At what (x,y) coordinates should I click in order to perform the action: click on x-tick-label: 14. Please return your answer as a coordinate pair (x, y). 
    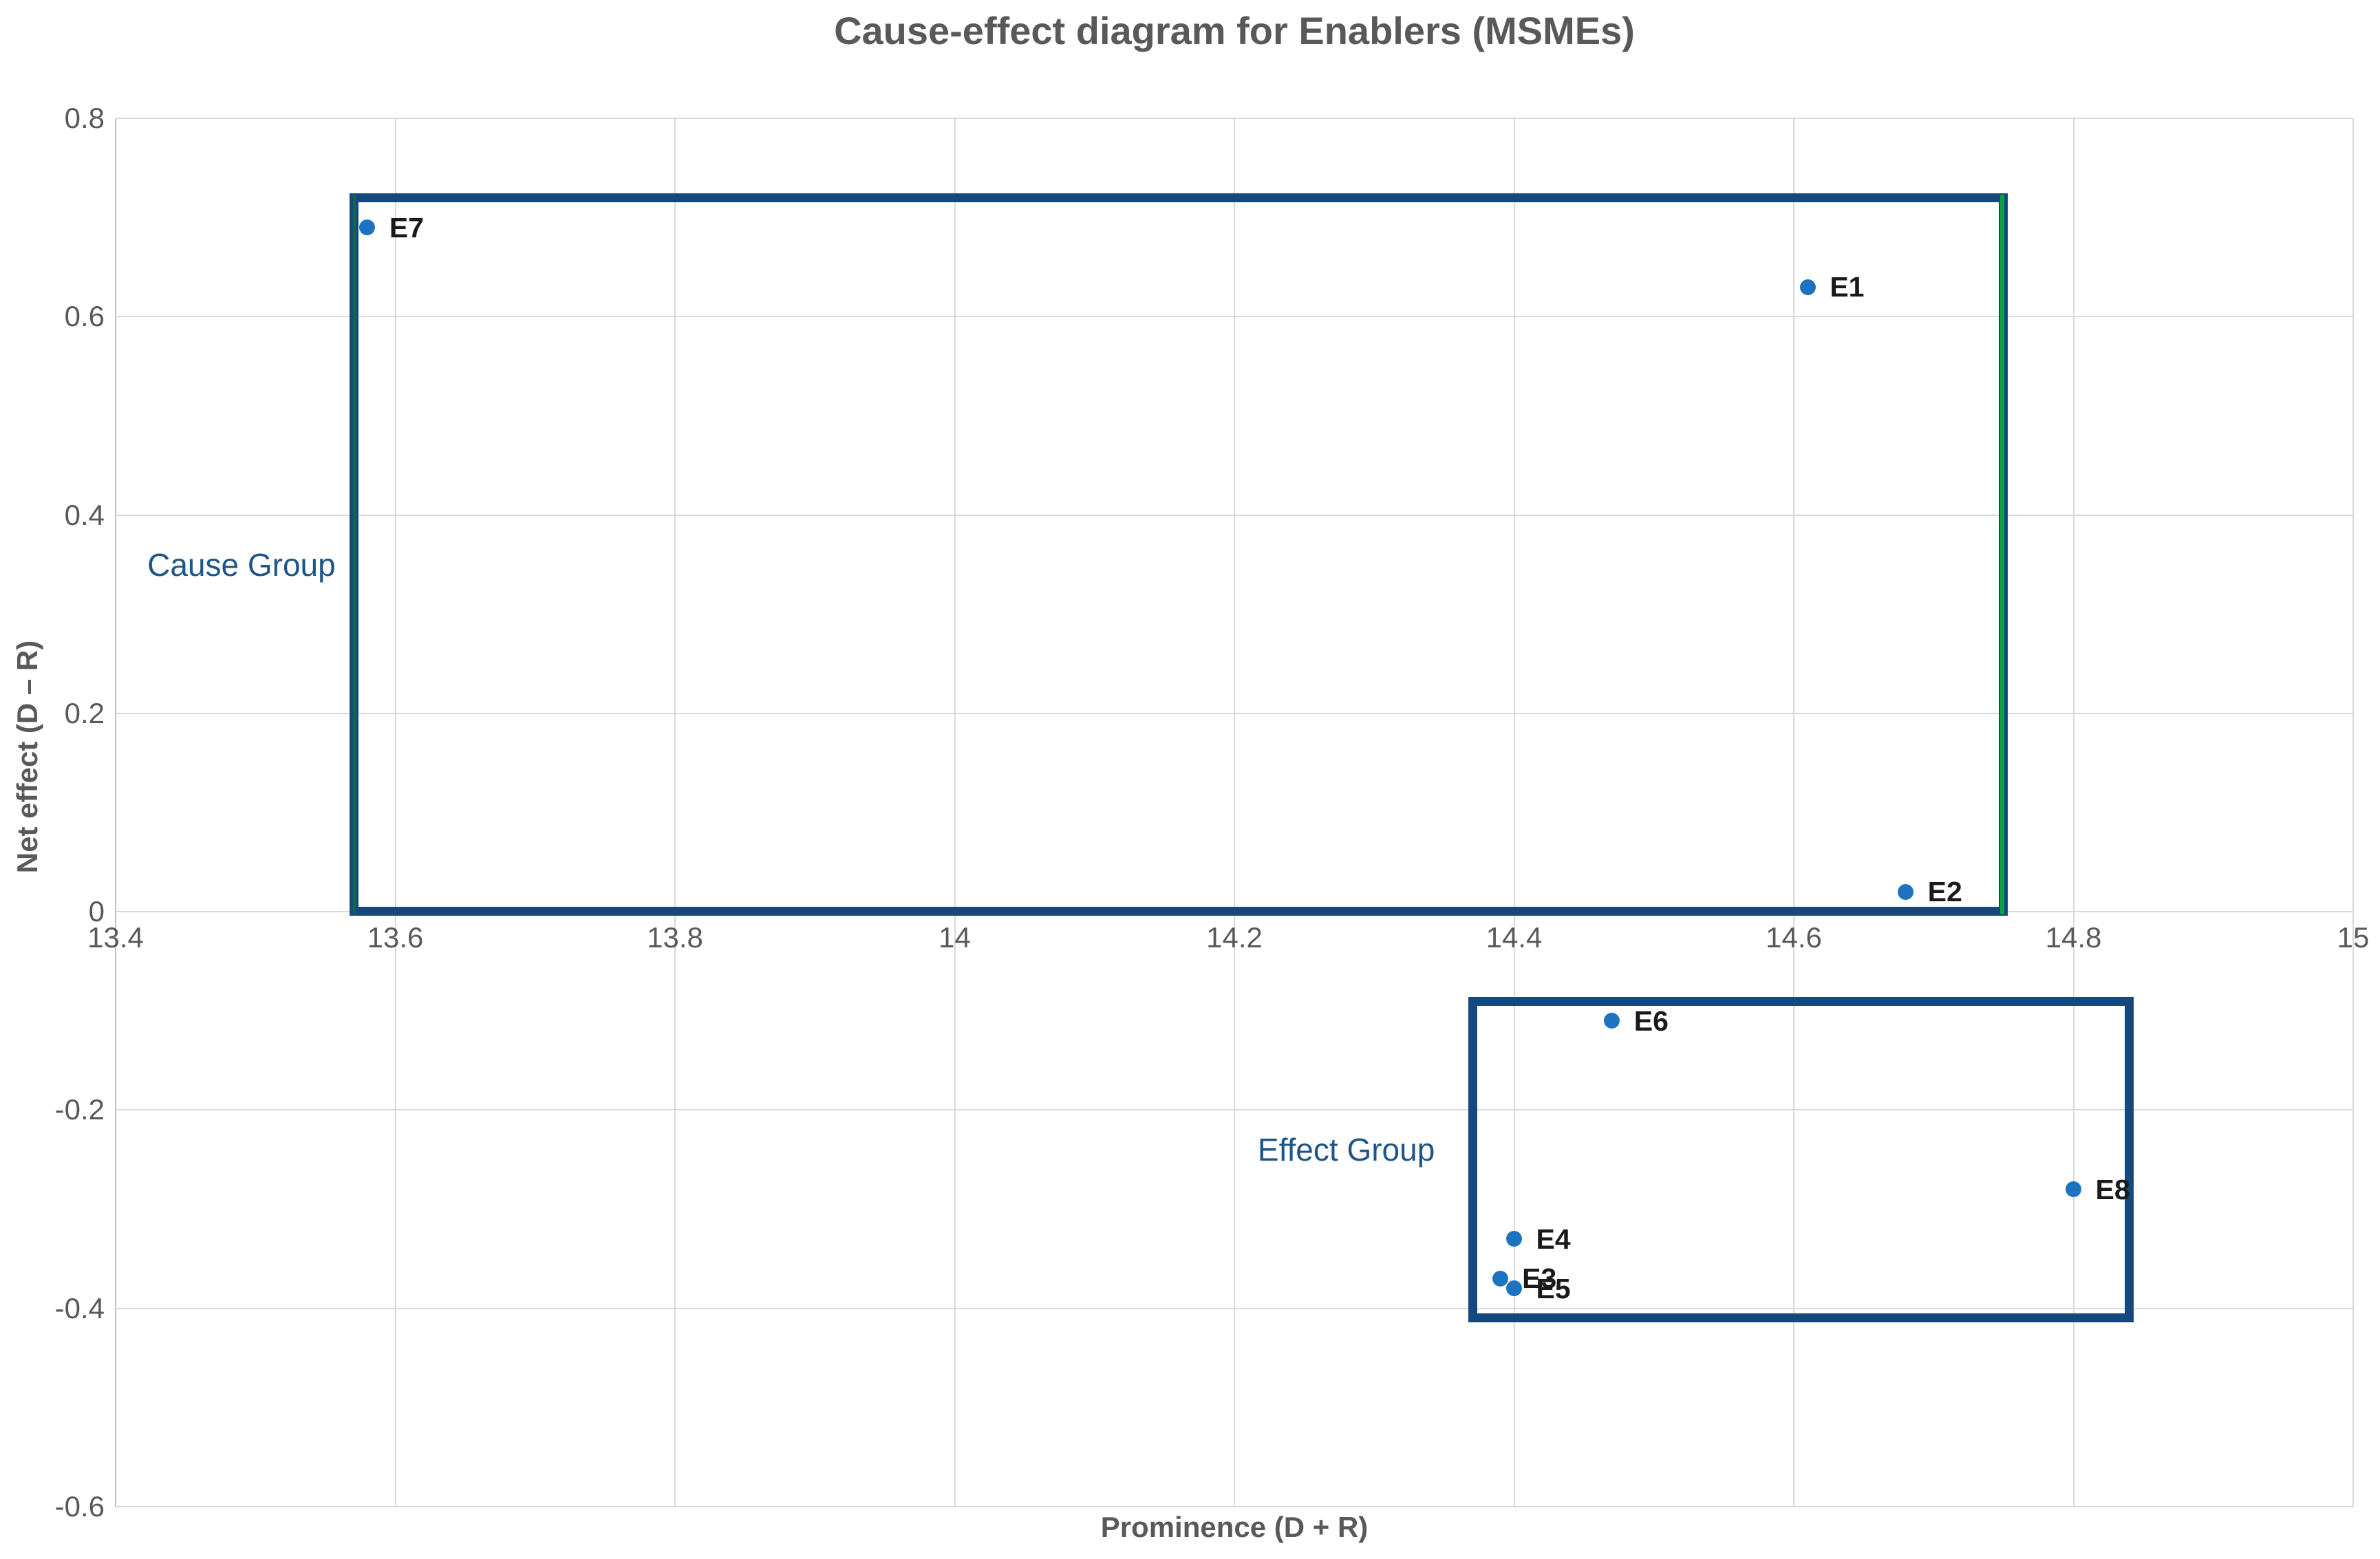
    Looking at the image, I should click on (955, 938).